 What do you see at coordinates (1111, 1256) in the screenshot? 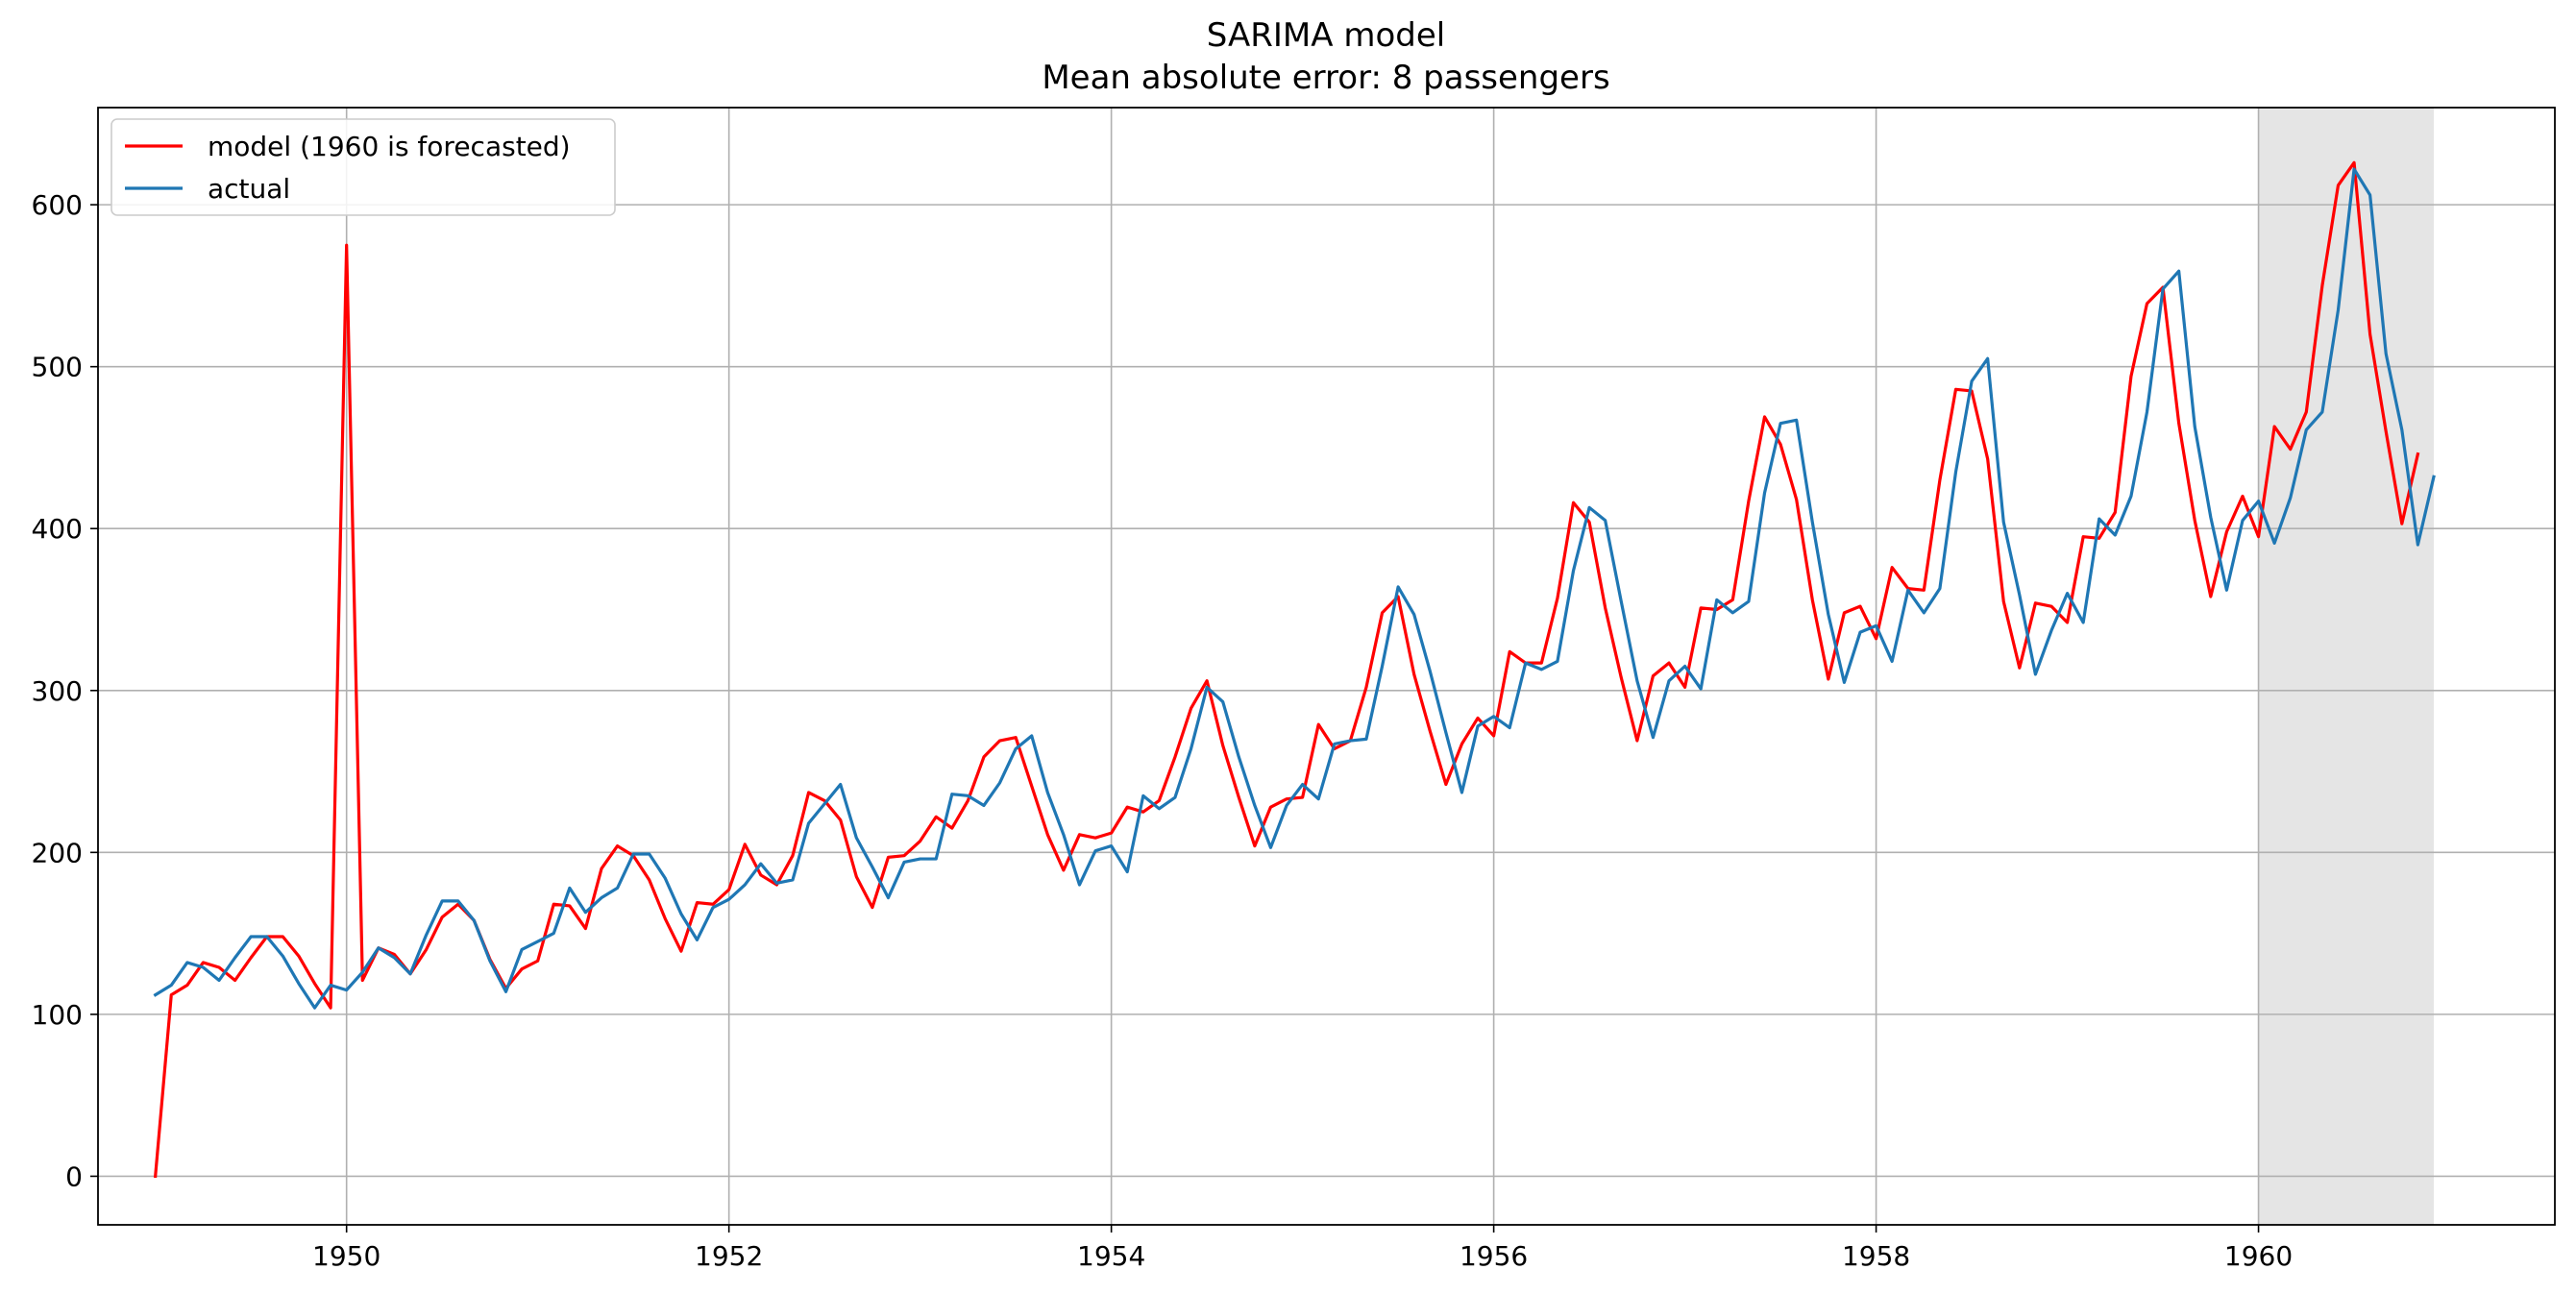
I see `x-tick-label: 1954` at bounding box center [1111, 1256].